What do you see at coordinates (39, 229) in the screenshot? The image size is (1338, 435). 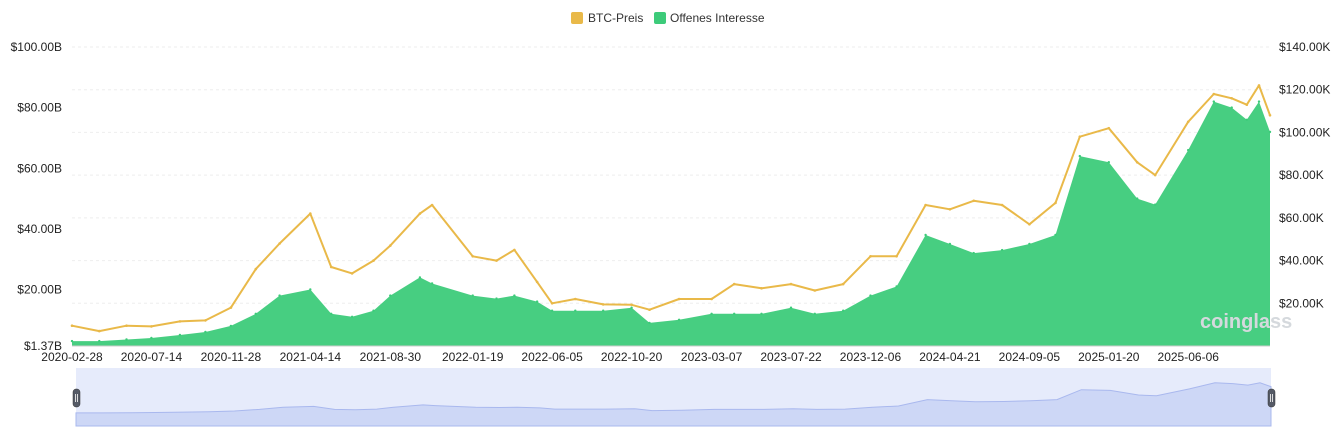 I see `y-left-tick-label: $40.00B` at bounding box center [39, 229].